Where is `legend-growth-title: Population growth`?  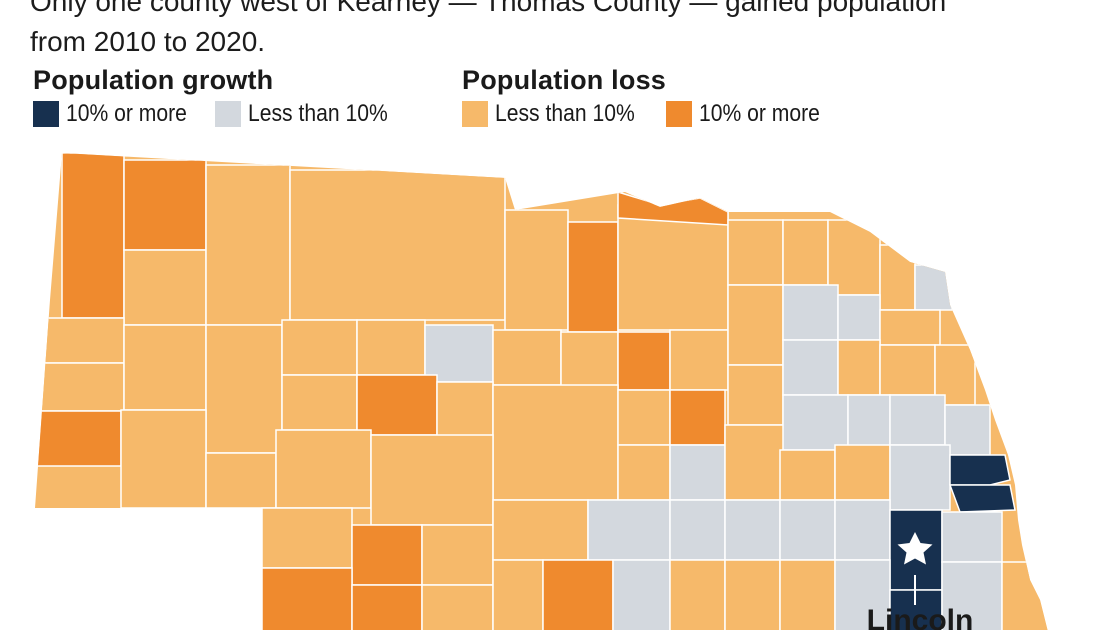
legend-growth-title: Population growth is located at coordinates (153, 80).